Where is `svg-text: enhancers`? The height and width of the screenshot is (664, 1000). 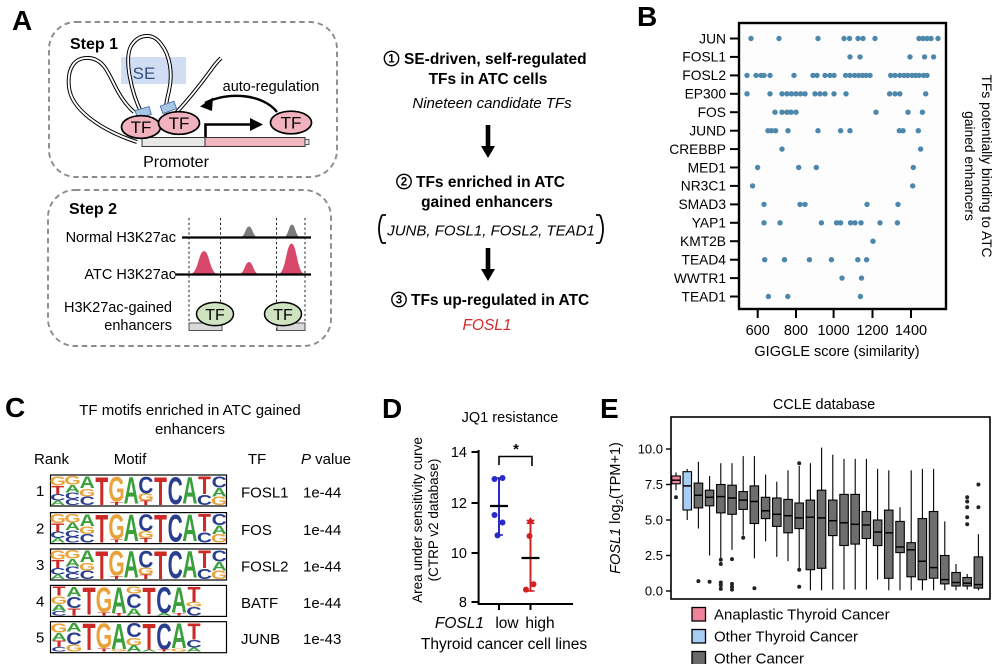
svg-text: enhancers is located at coordinates (138, 326).